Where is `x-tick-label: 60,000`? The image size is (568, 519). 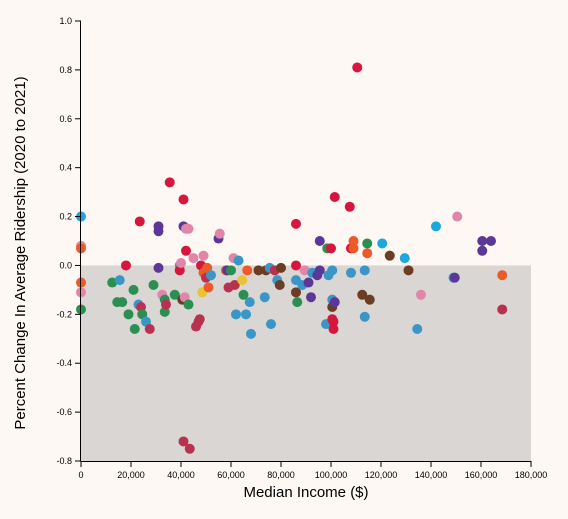
x-tick-label: 60,000 is located at coordinates (231, 475).